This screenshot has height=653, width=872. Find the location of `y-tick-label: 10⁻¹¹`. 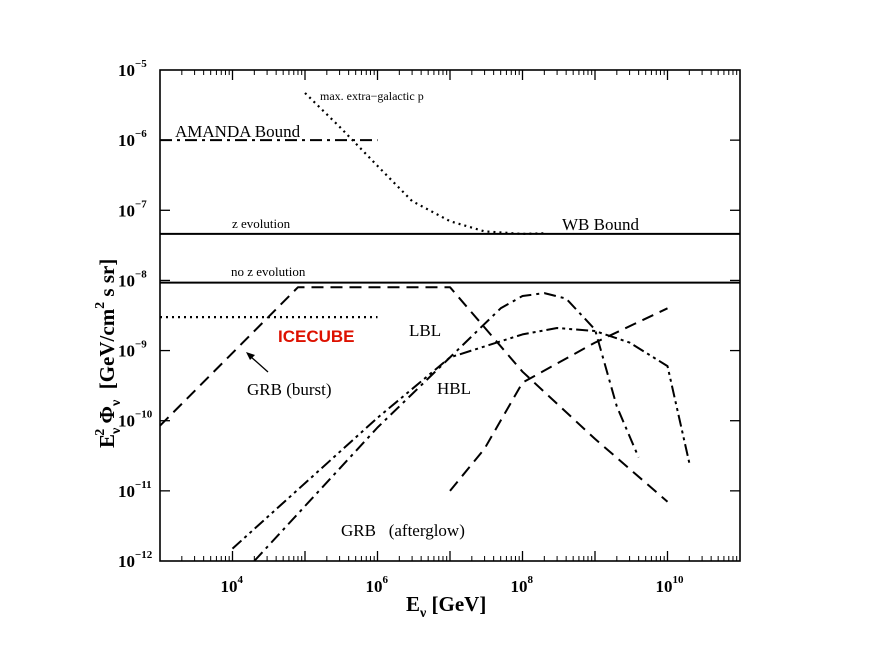

y-tick-label: 10⁻¹¹ is located at coordinates (135, 490).